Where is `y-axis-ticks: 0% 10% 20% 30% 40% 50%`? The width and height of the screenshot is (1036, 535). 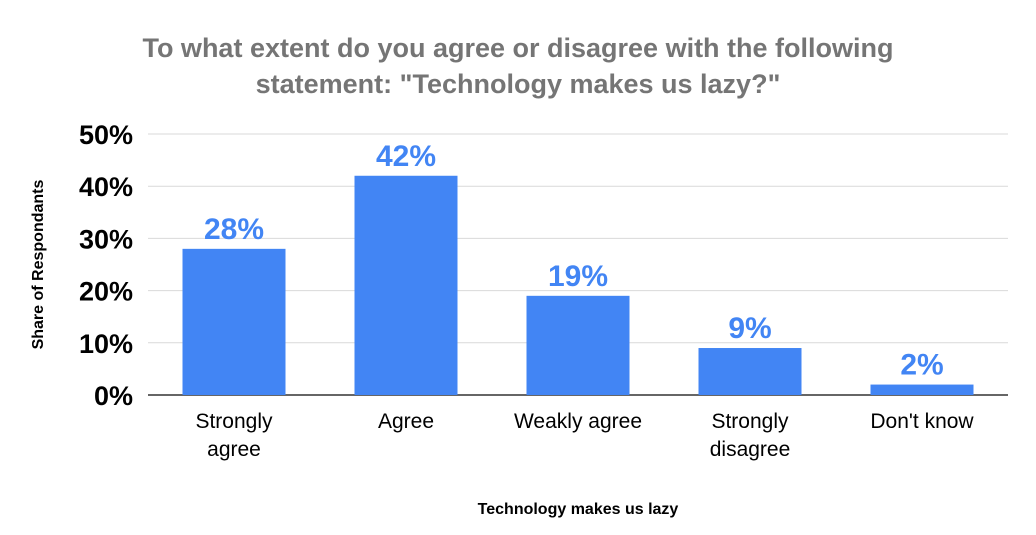 y-axis-ticks: 0% 10% 20% 30% 40% 50% is located at coordinates (106, 265).